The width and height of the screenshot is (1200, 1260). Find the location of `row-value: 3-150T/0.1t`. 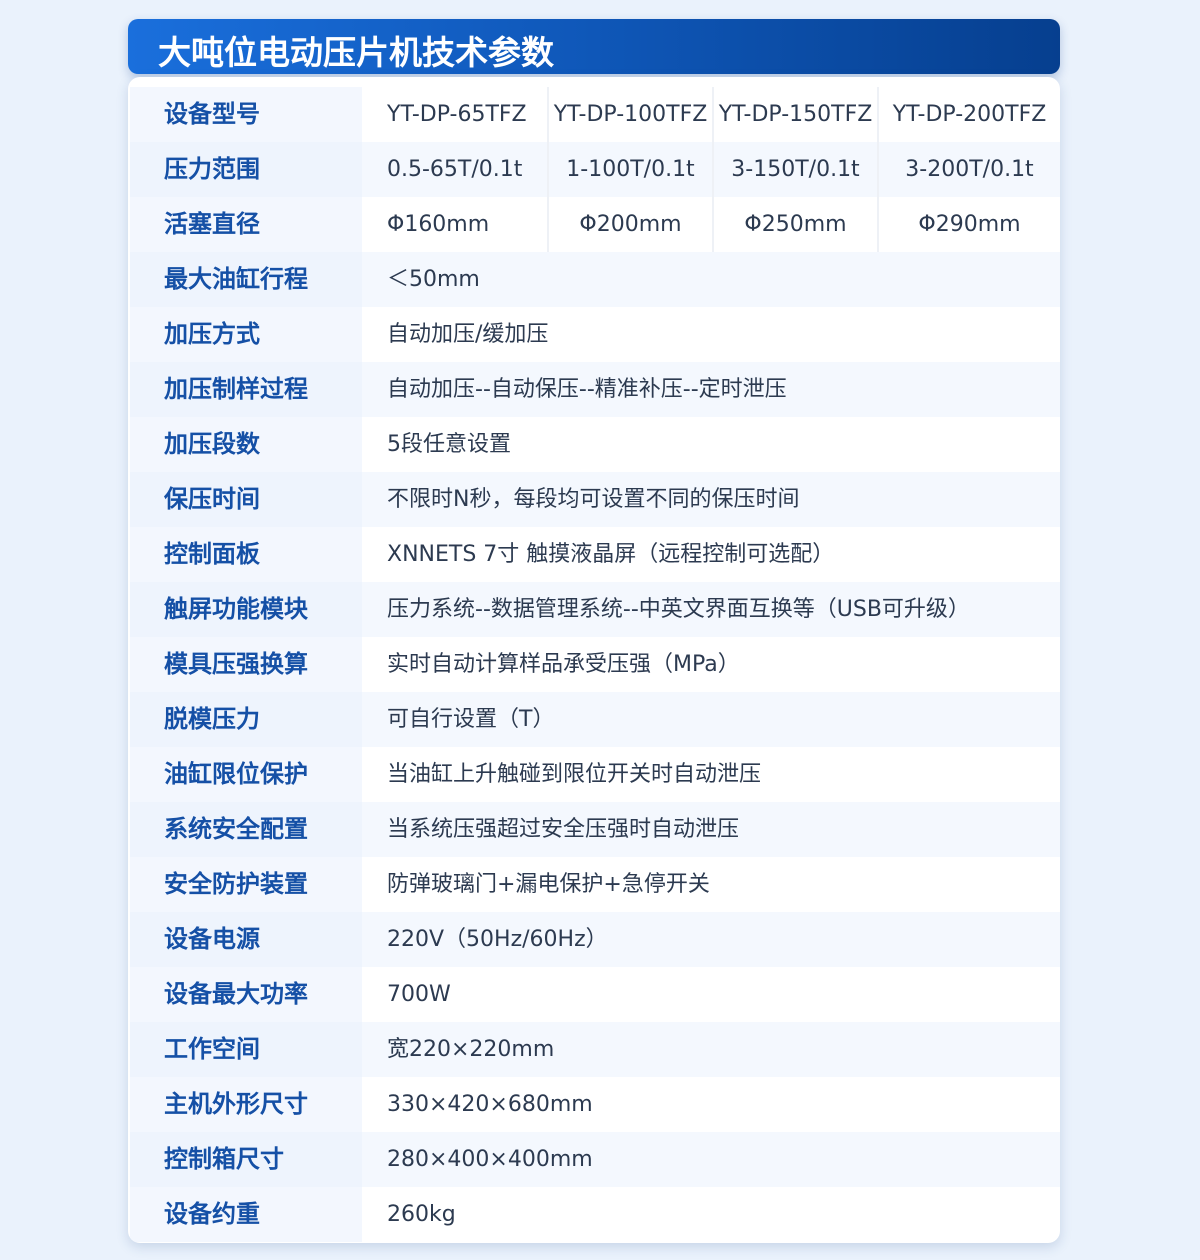

row-value: 3-150T/0.1t is located at coordinates (794, 169).